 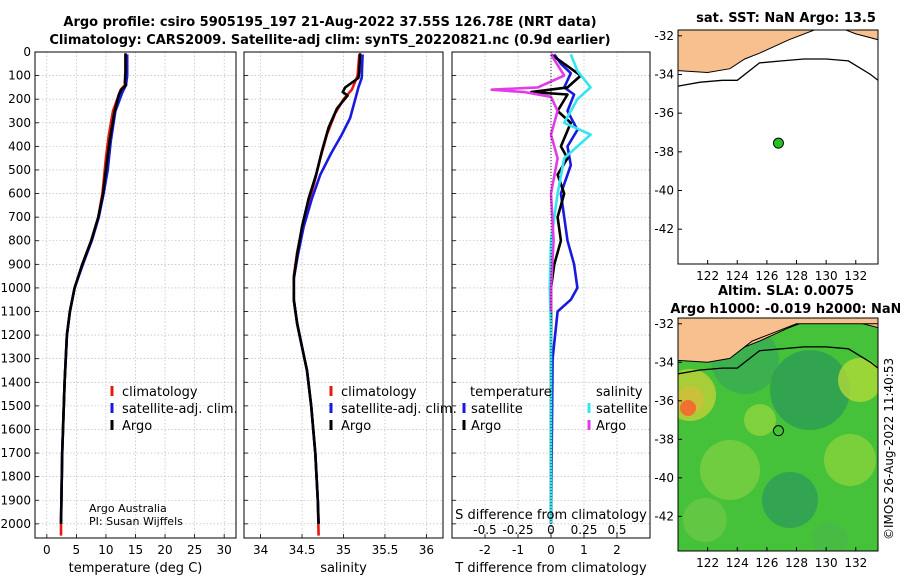 I want to click on series-line-s-satellite, so click(x=570, y=288).